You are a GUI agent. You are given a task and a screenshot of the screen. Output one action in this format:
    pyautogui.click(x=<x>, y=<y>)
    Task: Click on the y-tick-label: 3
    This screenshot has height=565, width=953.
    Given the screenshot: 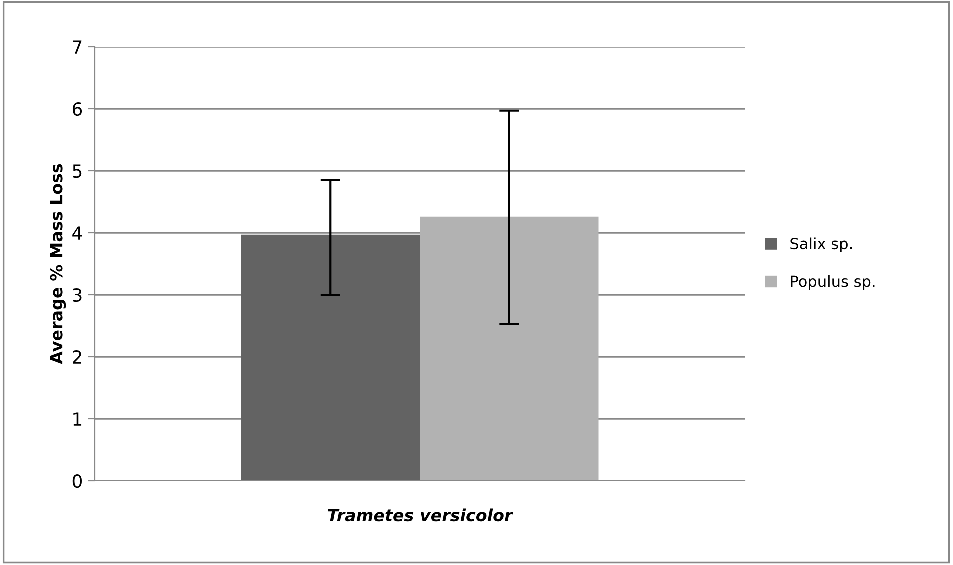 What is the action you would take?
    pyautogui.click(x=77, y=295)
    